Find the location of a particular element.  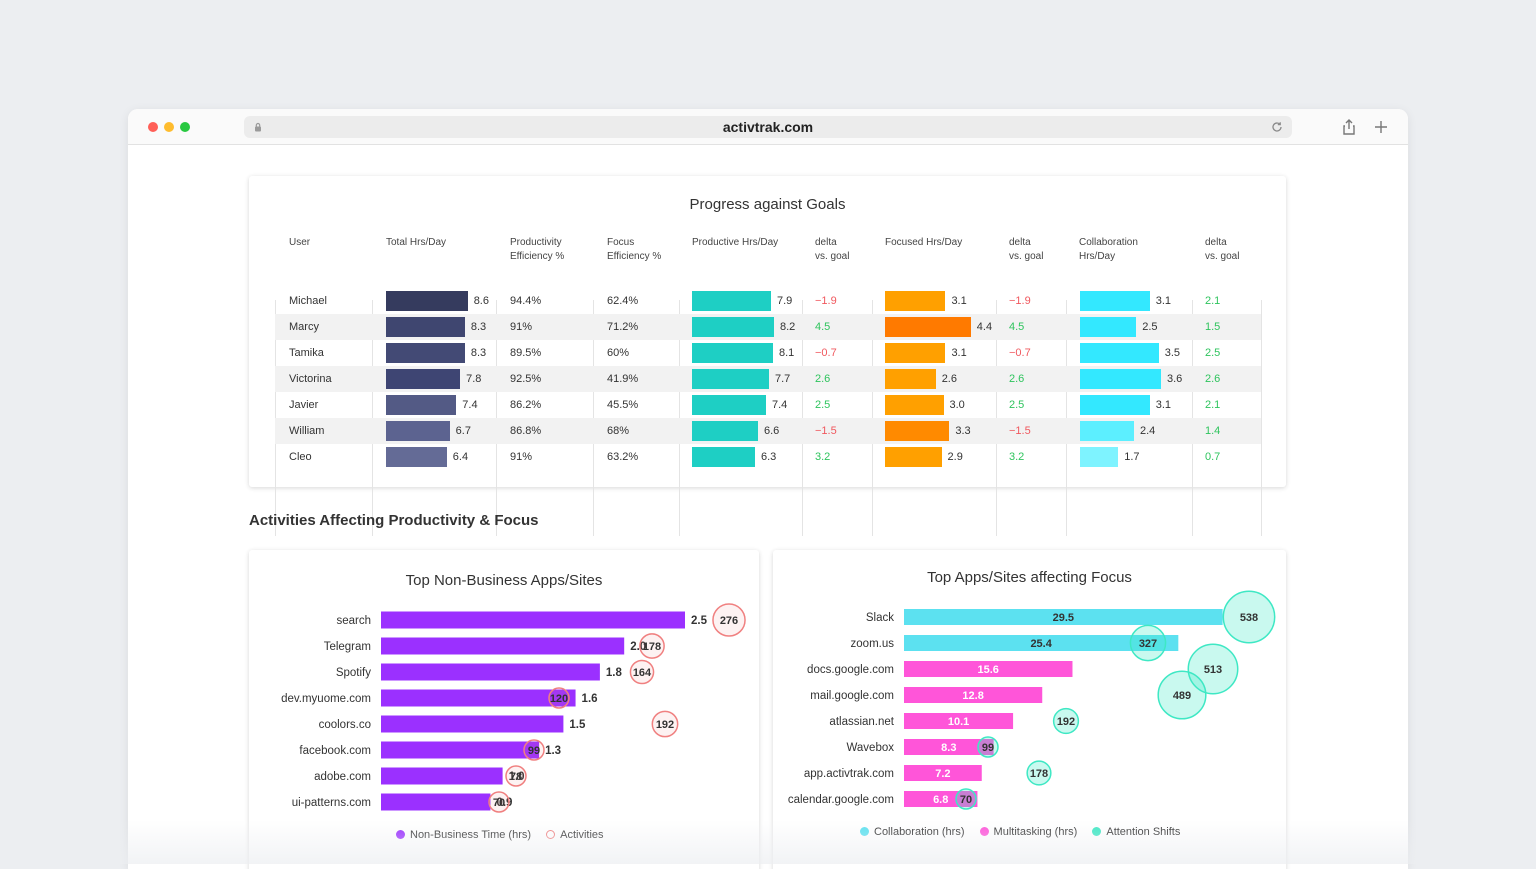

attention-count-label: 99 is located at coordinates (988, 748).